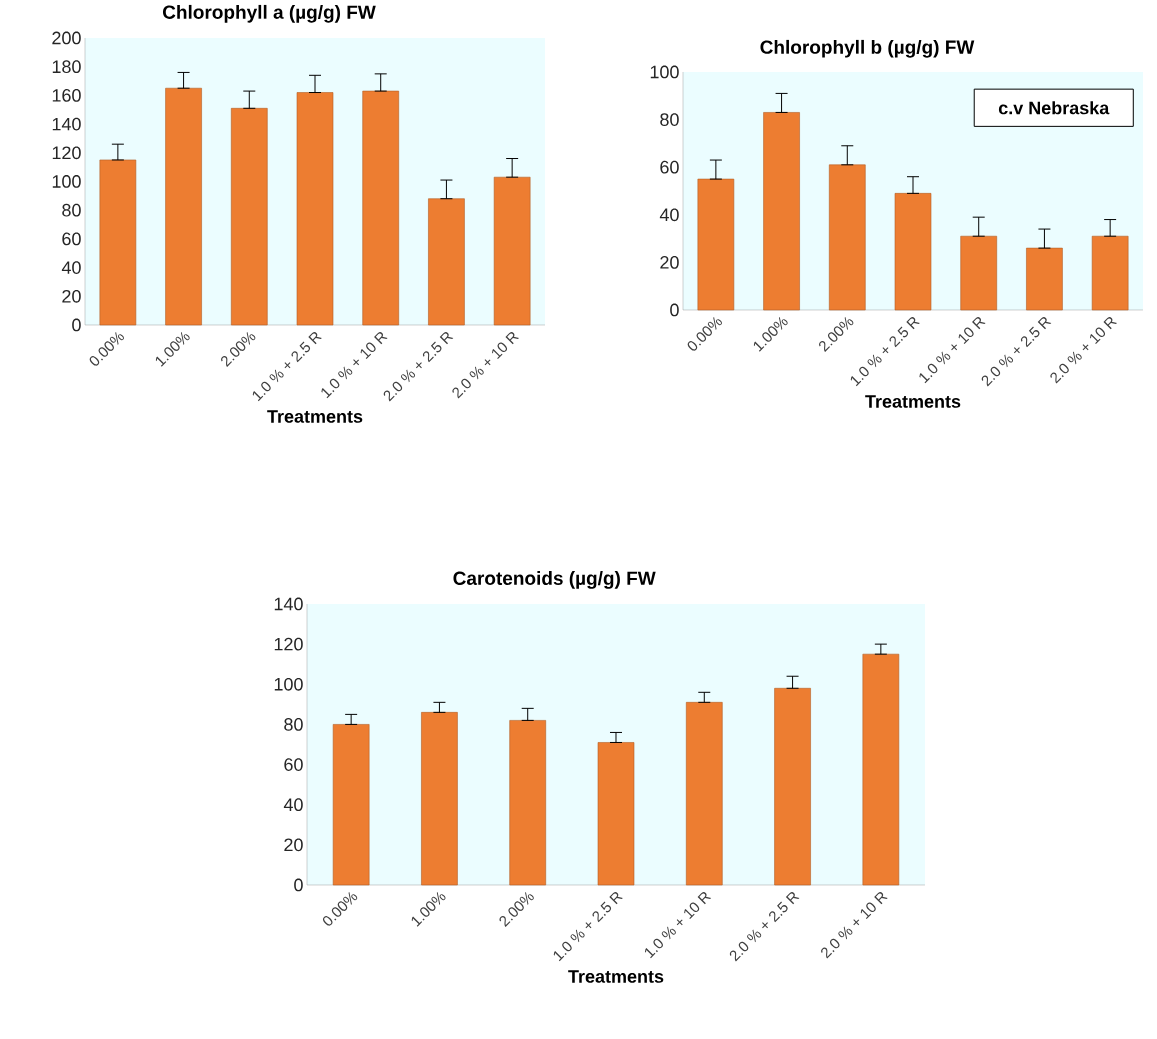  Describe the element at coordinates (1054, 108) in the screenshot. I see `annotation: c.v Nebraska` at that location.